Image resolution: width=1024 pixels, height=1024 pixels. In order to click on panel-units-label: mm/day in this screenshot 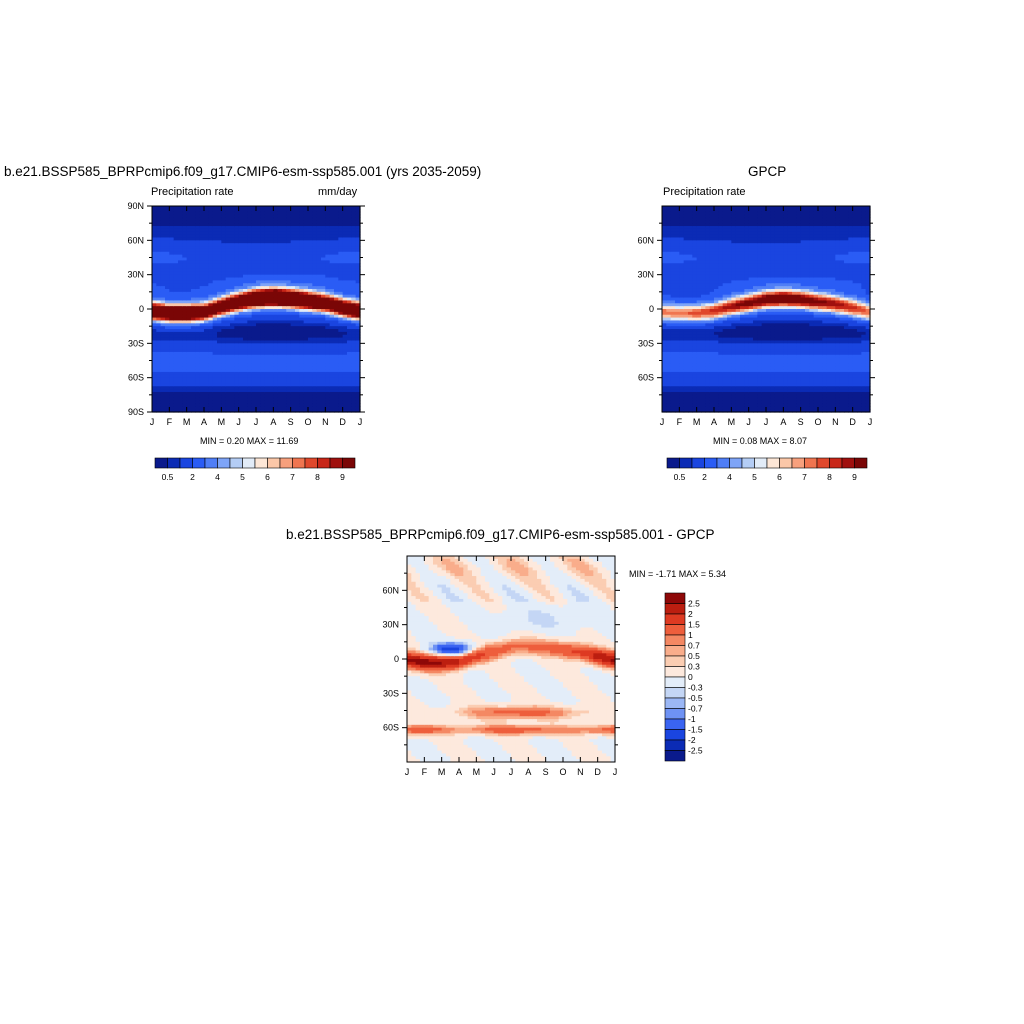, I will do `click(338, 192)`.